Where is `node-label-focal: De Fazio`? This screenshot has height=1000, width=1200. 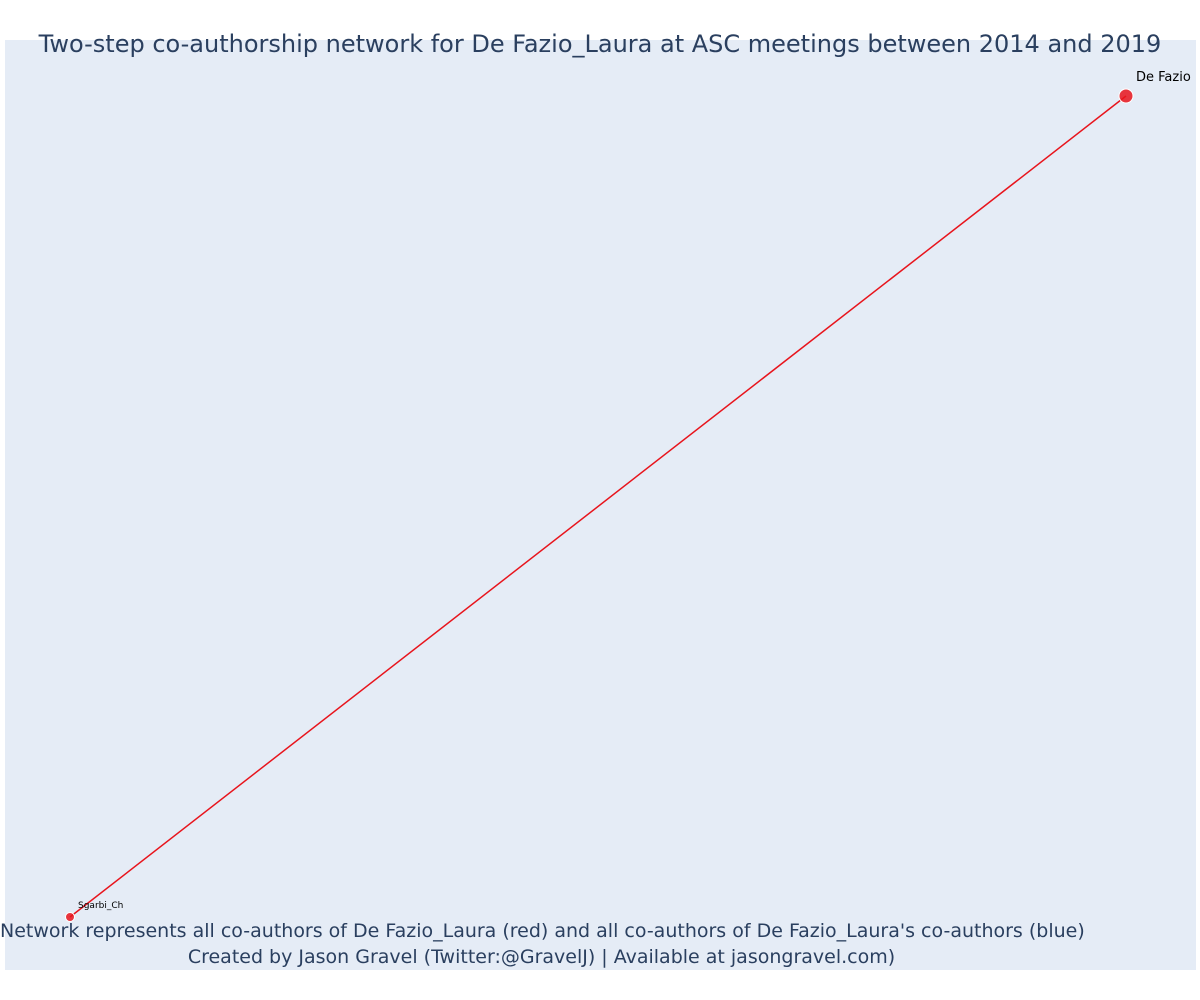 node-label-focal: De Fazio is located at coordinates (1163, 77).